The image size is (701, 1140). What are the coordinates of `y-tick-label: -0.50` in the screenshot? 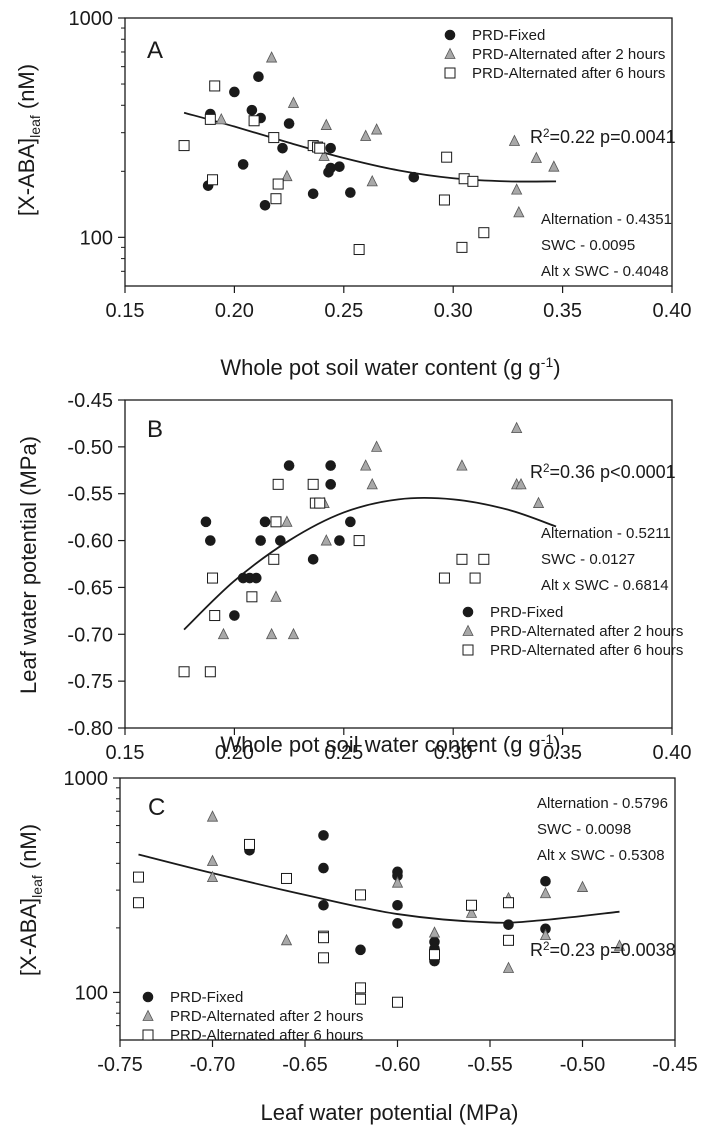 It's located at (90, 448).